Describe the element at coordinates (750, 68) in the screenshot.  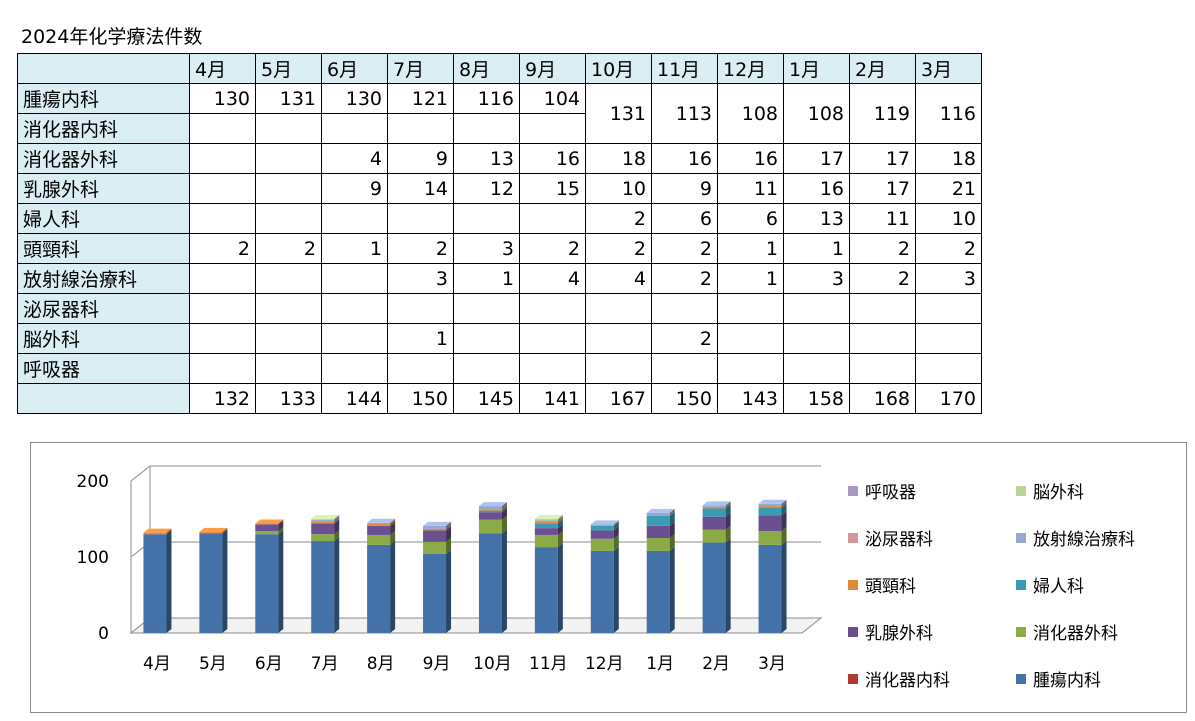
I see `month-header-cell: 12月` at that location.